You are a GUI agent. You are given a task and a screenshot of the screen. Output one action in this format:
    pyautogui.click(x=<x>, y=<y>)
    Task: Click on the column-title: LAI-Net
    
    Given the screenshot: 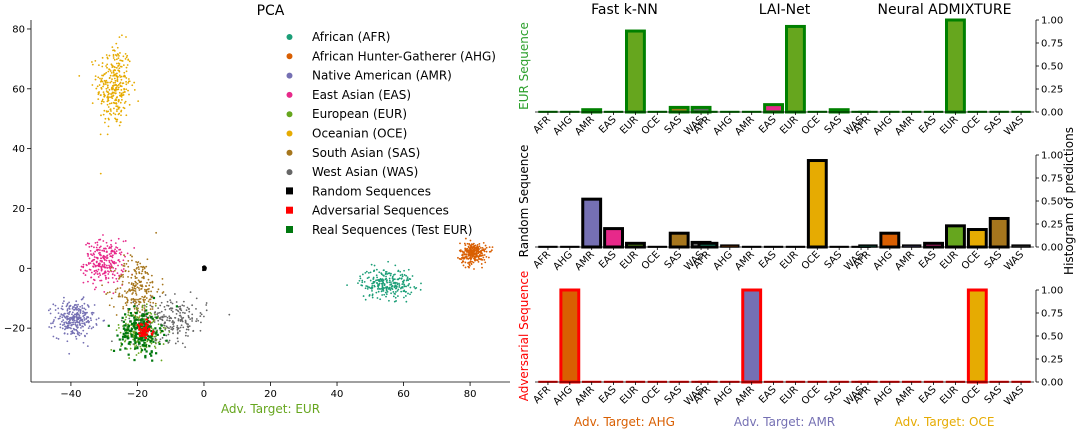 What is the action you would take?
    pyautogui.click(x=785, y=10)
    